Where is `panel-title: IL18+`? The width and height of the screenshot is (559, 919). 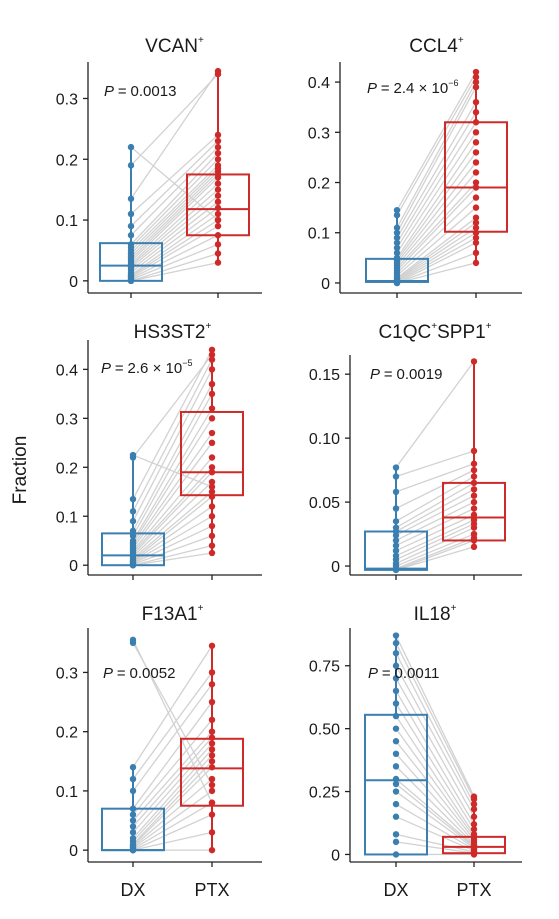
panel-title: IL18+ is located at coordinates (435, 614).